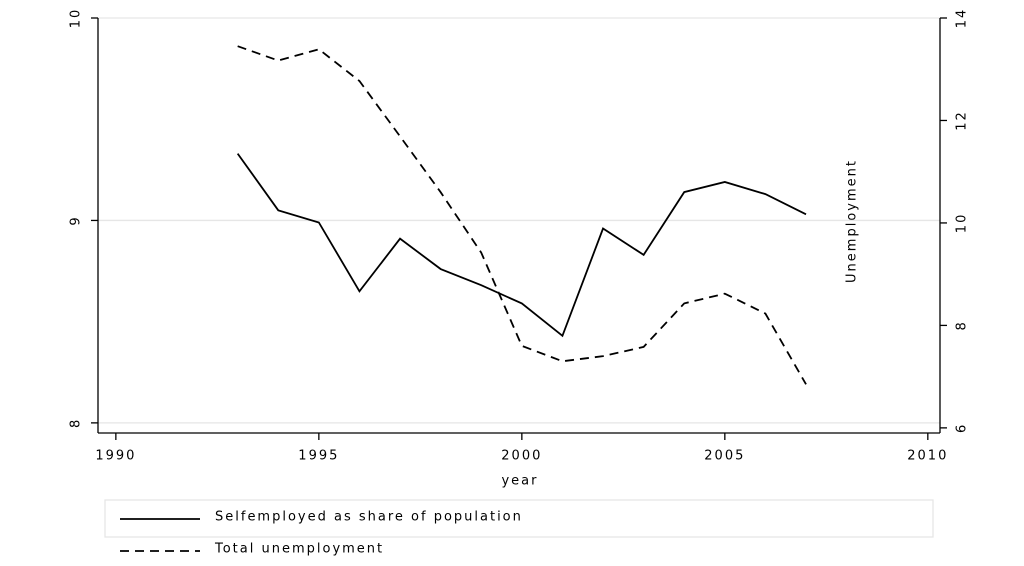 The width and height of the screenshot is (1024, 566). Describe the element at coordinates (962, 428) in the screenshot. I see `y2-tick-label: 6` at that location.